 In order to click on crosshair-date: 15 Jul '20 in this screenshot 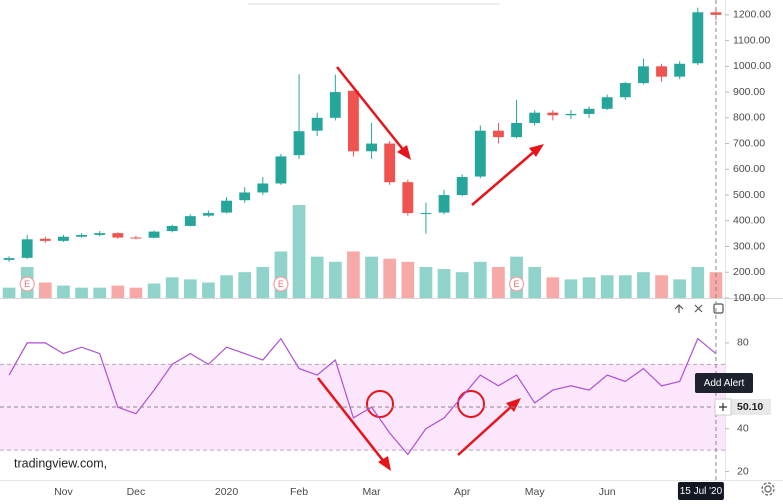, I will do `click(701, 491)`.